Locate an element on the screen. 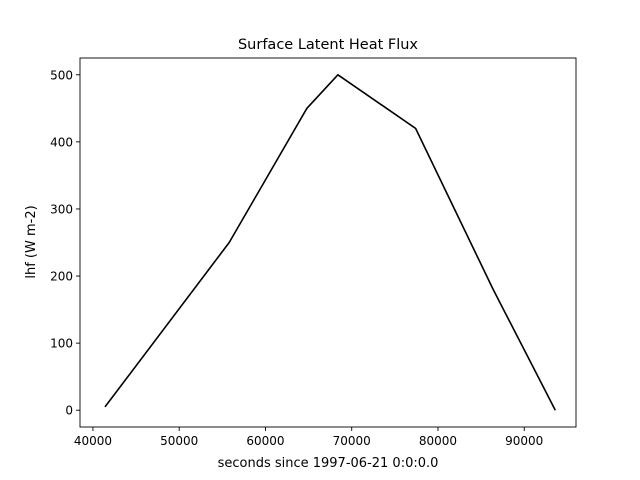 Image resolution: width=640 pixels, height=480 pixels. x-tick-label: 90000 is located at coordinates (524, 441).